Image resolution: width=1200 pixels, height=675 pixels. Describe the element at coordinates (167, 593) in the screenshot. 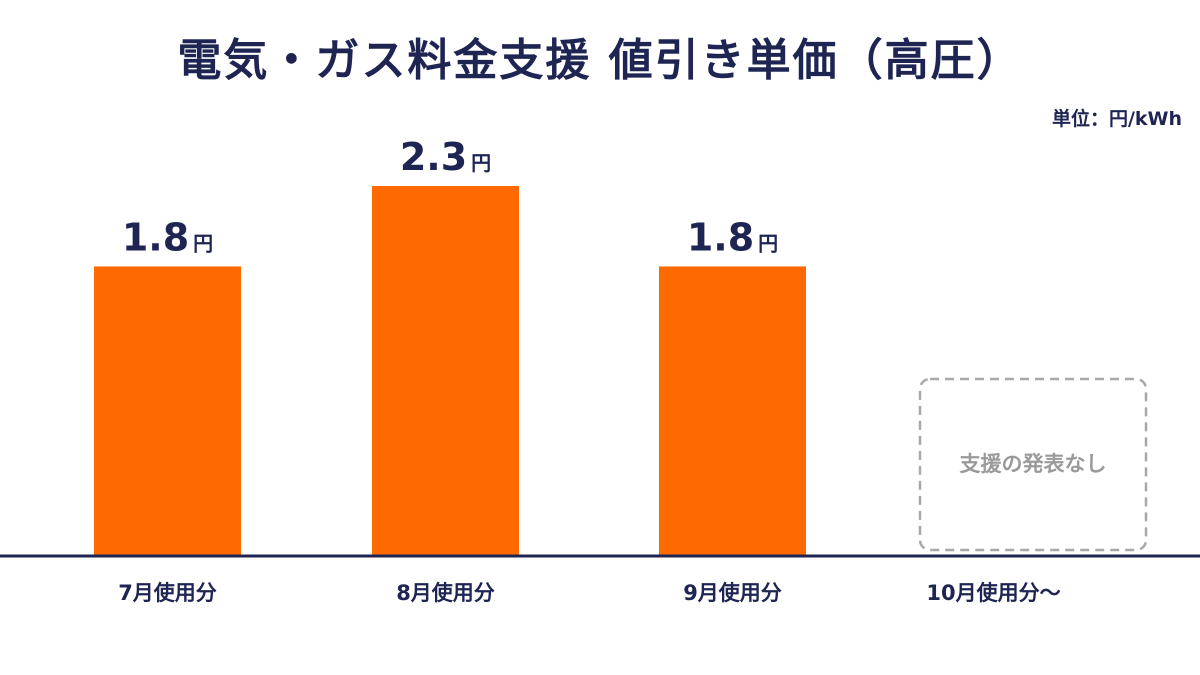

I see `category-label-1: 7月使用分` at that location.